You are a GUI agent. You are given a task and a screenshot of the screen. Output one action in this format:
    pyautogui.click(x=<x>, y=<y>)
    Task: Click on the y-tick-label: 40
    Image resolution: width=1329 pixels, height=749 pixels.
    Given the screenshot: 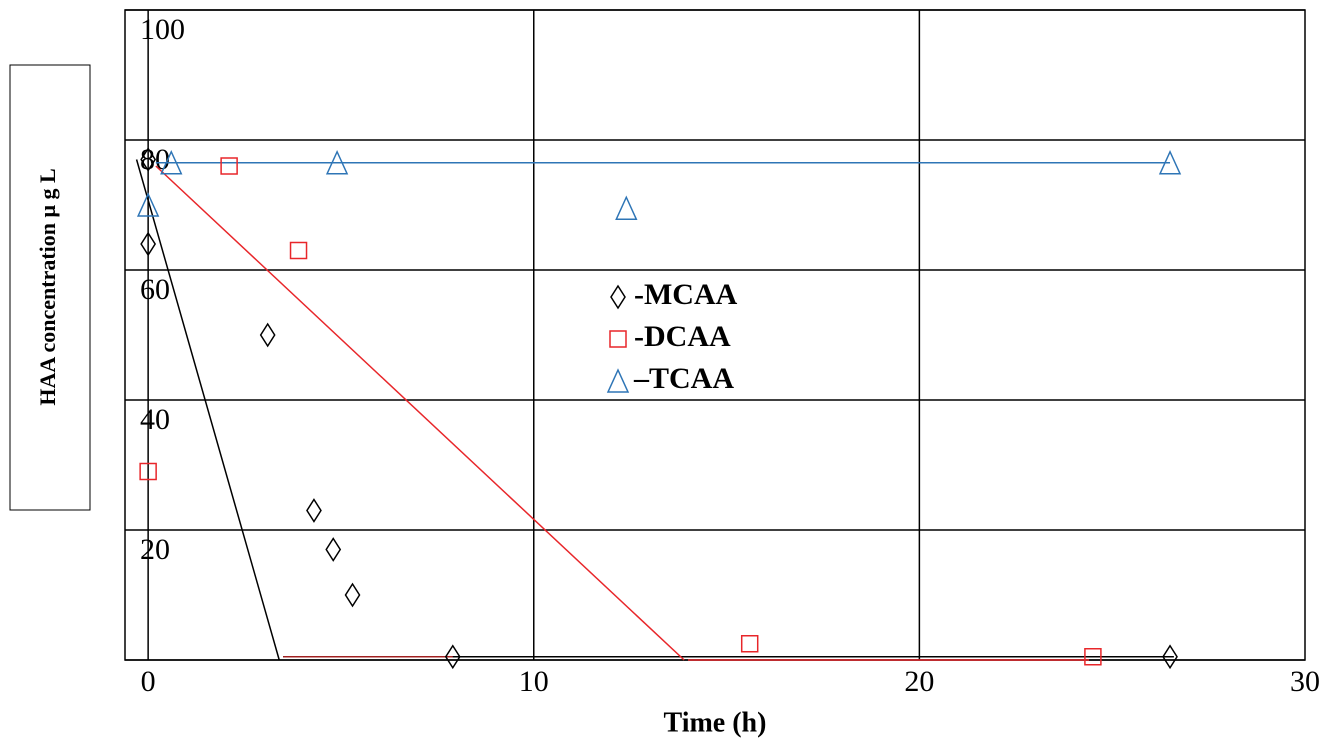 What is the action you would take?
    pyautogui.click(x=155, y=419)
    